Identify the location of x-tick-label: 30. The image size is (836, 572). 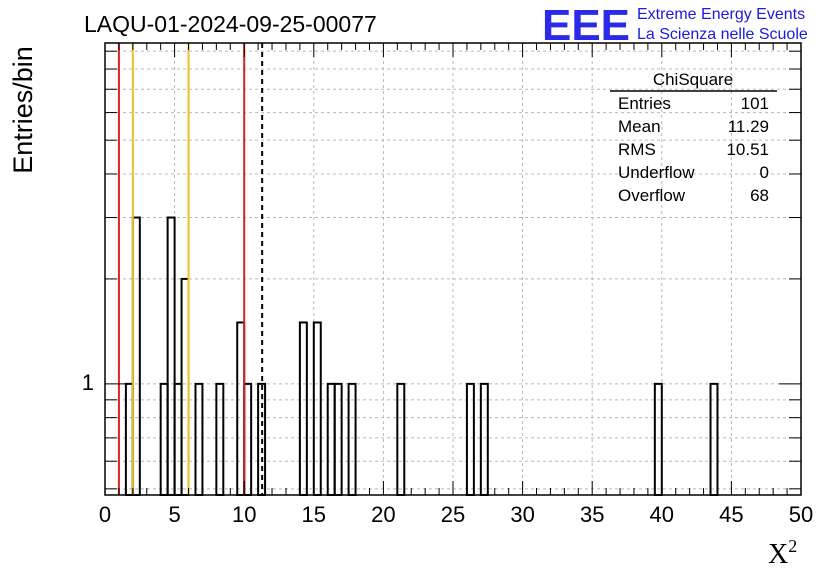
(522, 514).